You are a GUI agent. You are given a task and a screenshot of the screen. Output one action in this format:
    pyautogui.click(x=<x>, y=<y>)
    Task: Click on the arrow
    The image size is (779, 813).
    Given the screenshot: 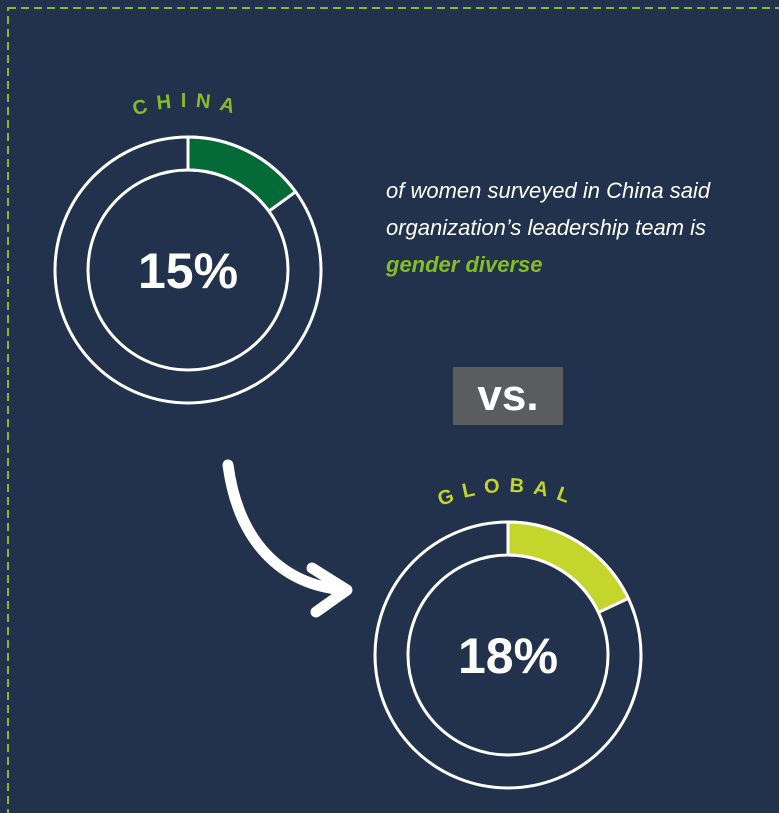 What is the action you would take?
    pyautogui.click(x=286, y=527)
    